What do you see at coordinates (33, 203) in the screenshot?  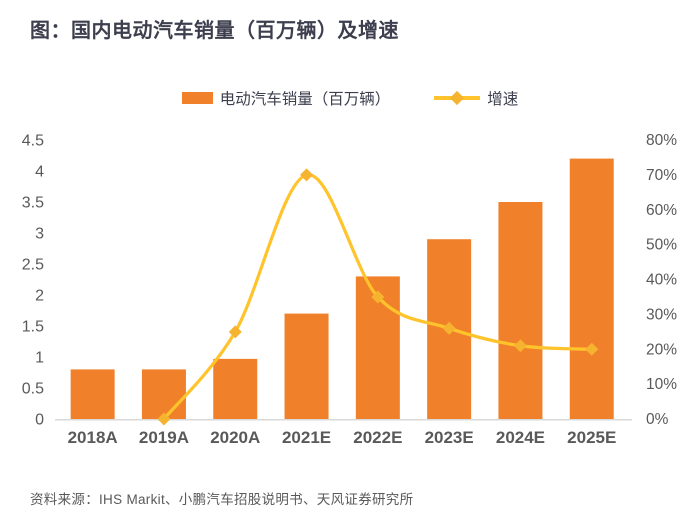 I see `y-left-tick-label: 3.5` at bounding box center [33, 203].